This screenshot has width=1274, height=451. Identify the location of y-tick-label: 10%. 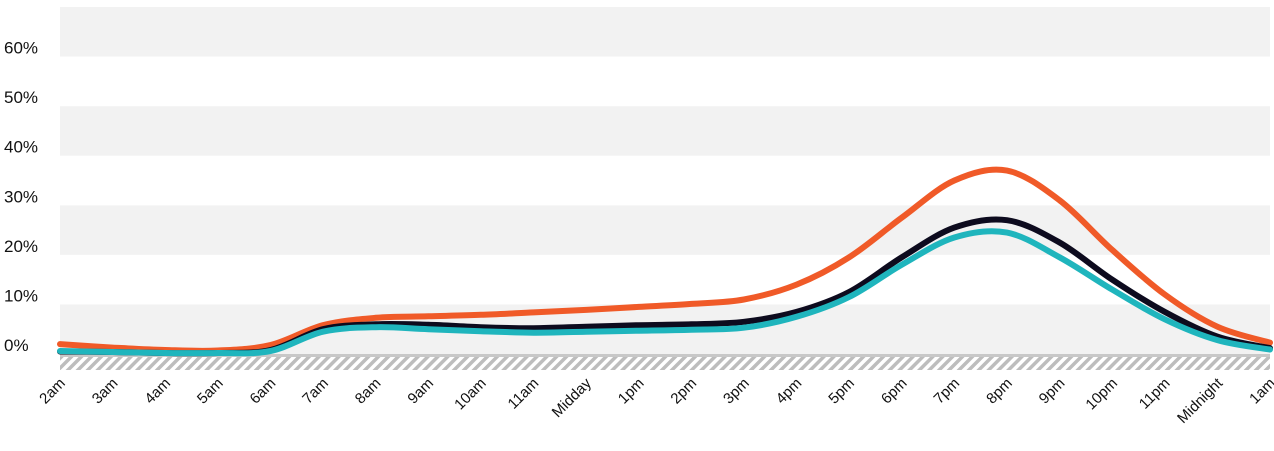
(21, 295).